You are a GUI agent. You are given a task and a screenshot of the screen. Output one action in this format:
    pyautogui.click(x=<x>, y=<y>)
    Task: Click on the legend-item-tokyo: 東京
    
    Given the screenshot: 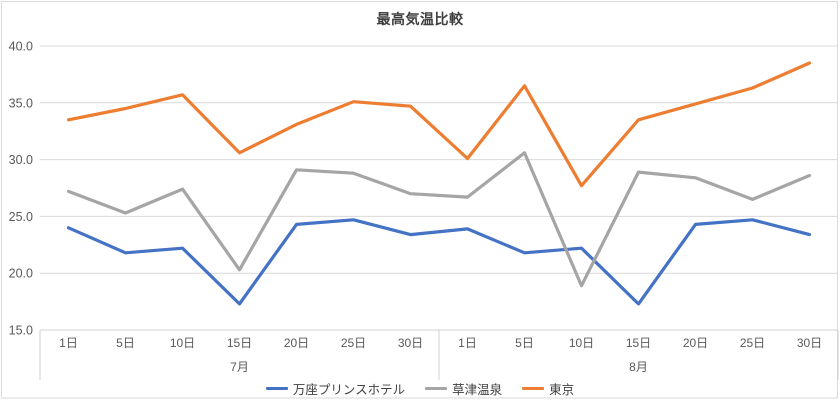 What is the action you would take?
    pyautogui.click(x=548, y=388)
    